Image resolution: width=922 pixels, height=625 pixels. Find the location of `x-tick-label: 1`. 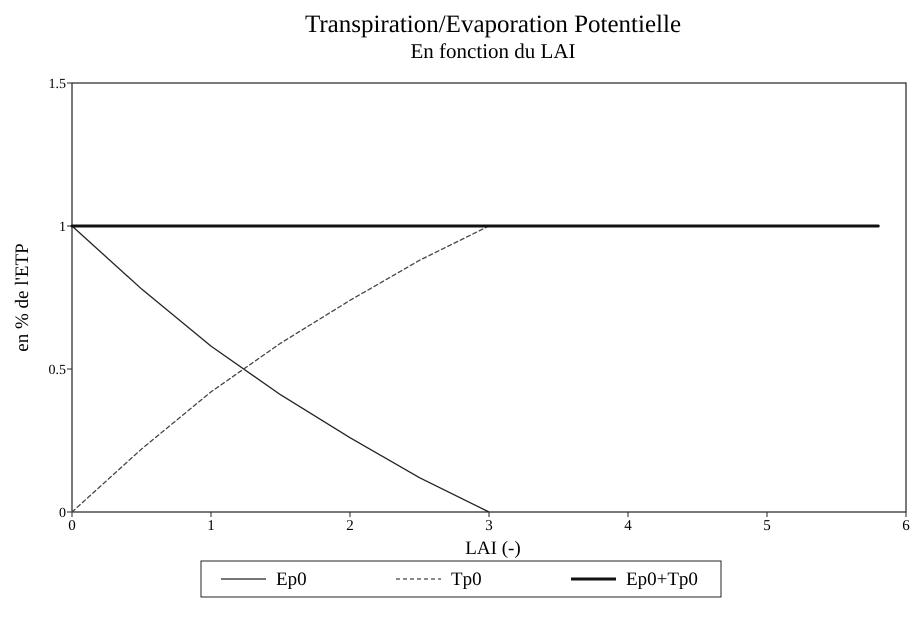

x-tick-label: 1 is located at coordinates (211, 526).